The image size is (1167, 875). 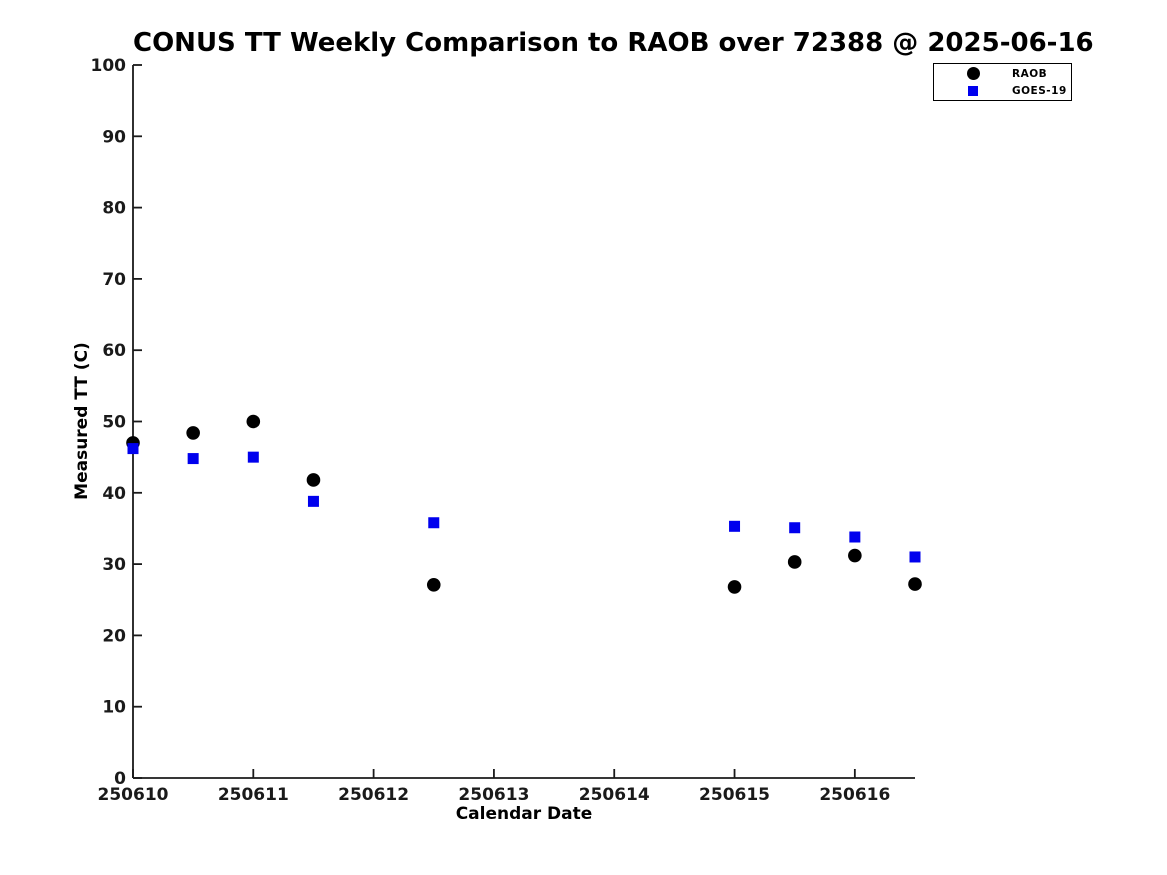 I want to click on legend-box: RAOB GOES-19, so click(x=1002, y=82).